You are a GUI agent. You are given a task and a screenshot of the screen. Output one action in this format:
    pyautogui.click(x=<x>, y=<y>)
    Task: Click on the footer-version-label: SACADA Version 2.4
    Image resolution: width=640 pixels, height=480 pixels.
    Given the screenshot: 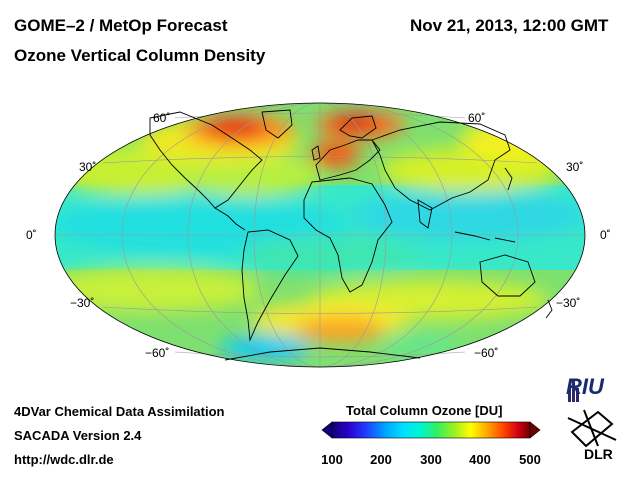 What is the action you would take?
    pyautogui.click(x=78, y=435)
    